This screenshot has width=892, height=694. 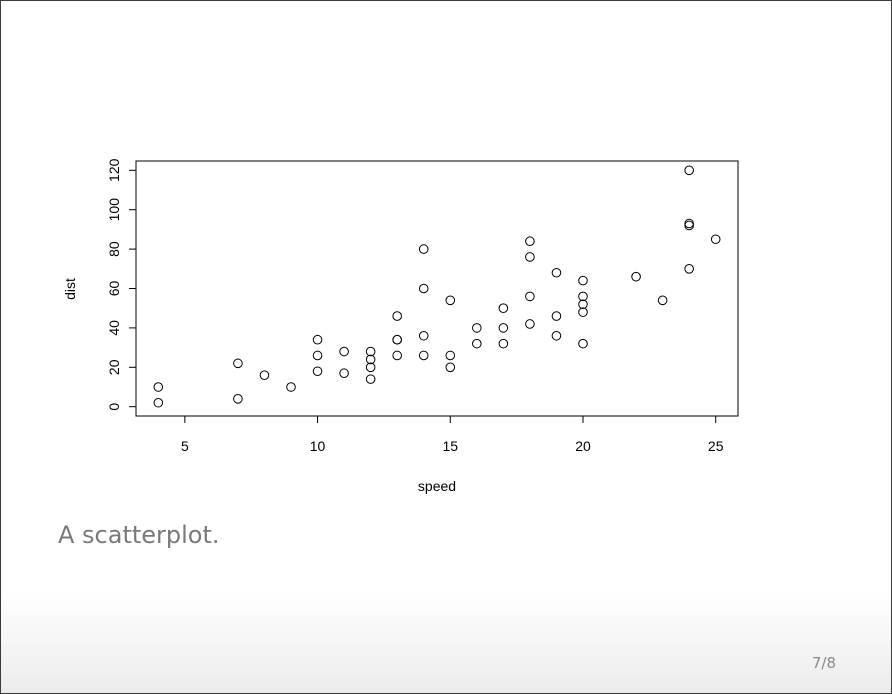 I want to click on x-tick-label: 15, so click(x=450, y=446).